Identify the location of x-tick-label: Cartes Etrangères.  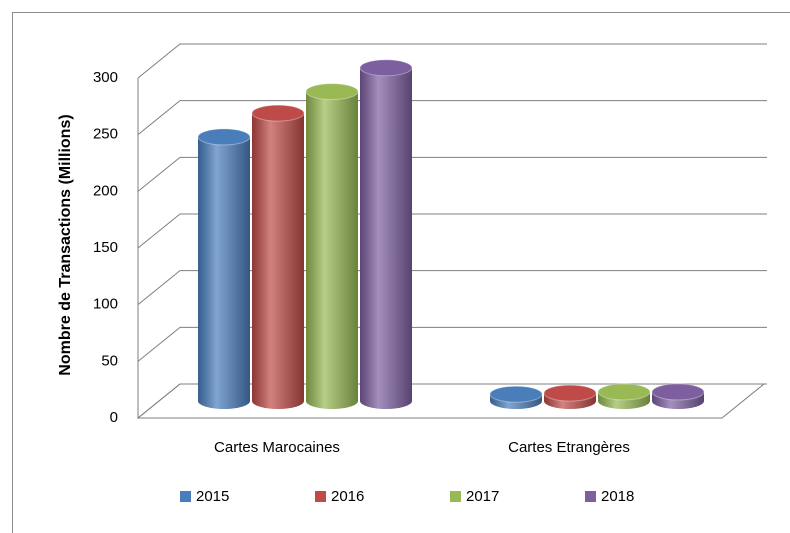
(569, 447).